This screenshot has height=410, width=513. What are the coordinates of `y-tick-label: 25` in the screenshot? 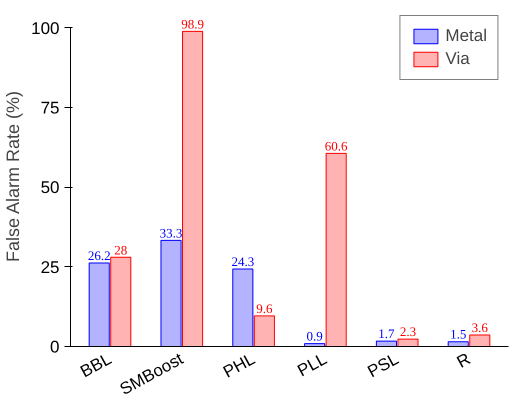 It's located at (50, 267).